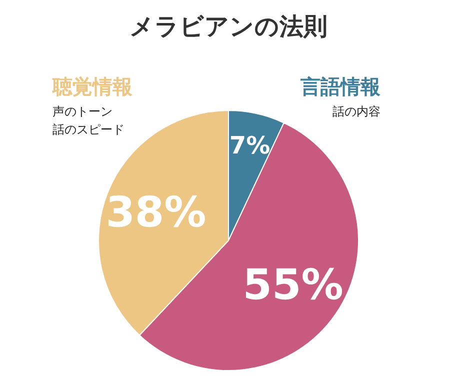 The image size is (460, 380). I want to click on data-label: 55%, so click(293, 284).